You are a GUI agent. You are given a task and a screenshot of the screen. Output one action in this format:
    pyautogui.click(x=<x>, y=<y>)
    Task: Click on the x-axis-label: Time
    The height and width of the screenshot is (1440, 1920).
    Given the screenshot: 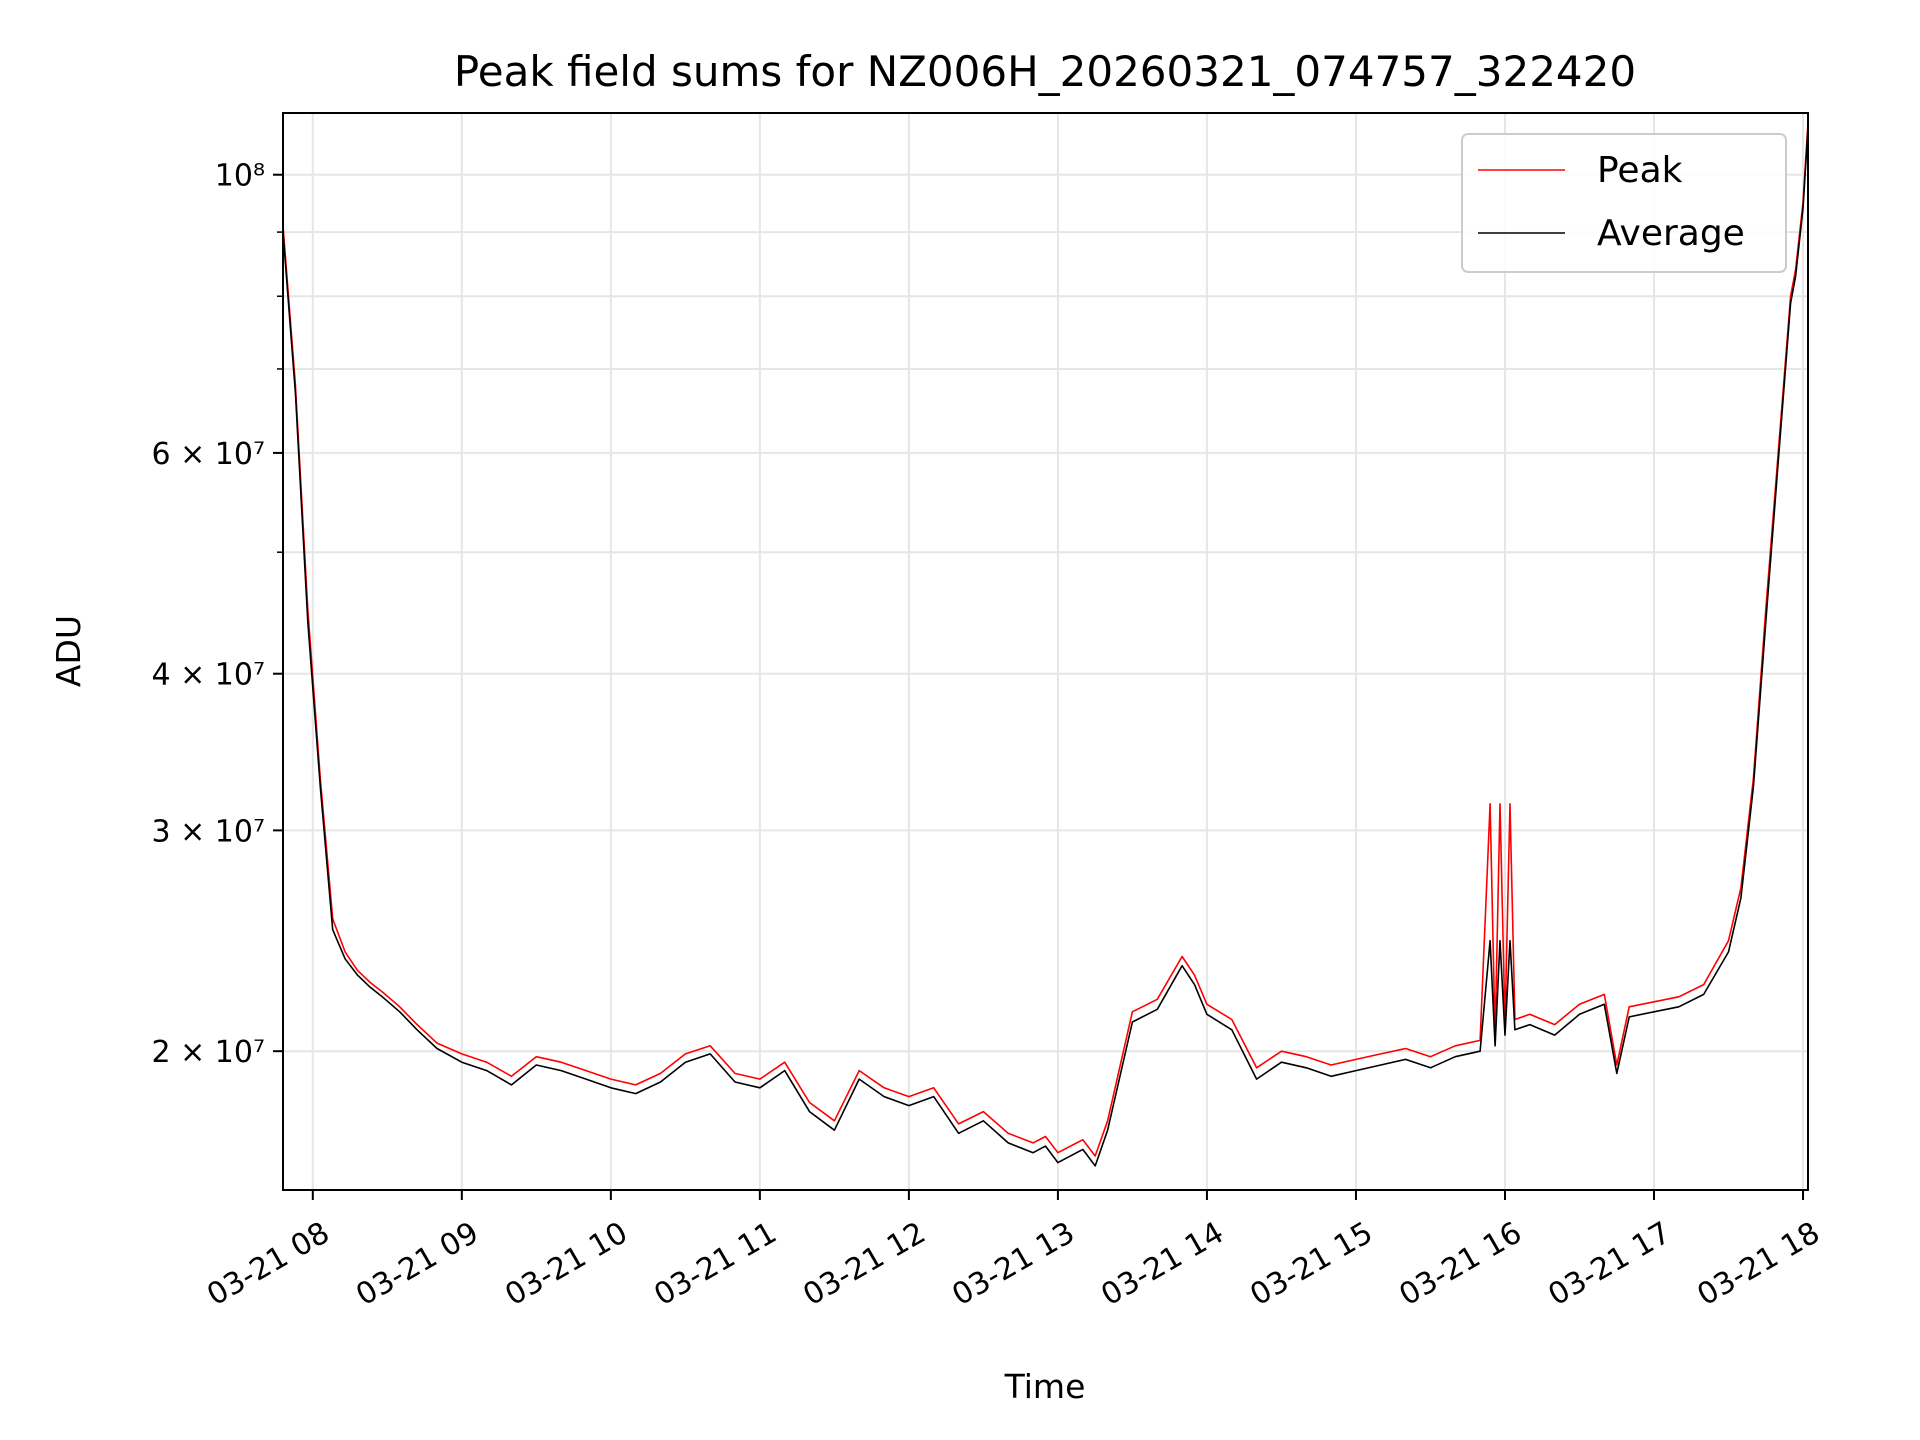 What is the action you would take?
    pyautogui.click(x=1045, y=1386)
    